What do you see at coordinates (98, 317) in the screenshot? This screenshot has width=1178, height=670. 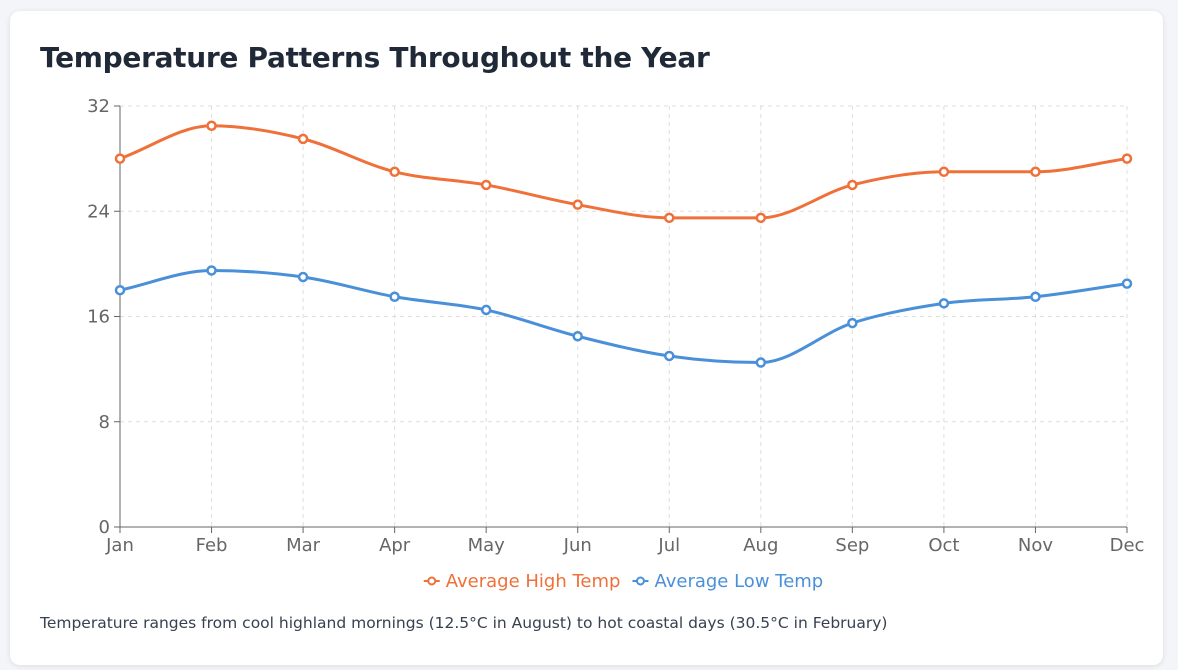 I see `y-tick-label: 16` at bounding box center [98, 317].